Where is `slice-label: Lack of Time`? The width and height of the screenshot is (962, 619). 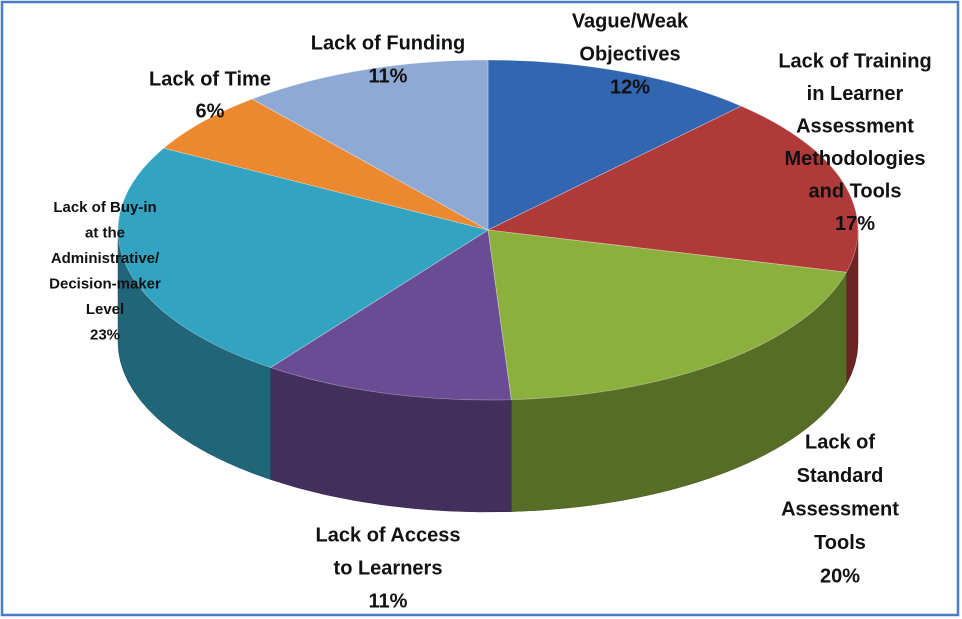
slice-label: Lack of Time is located at coordinates (210, 79).